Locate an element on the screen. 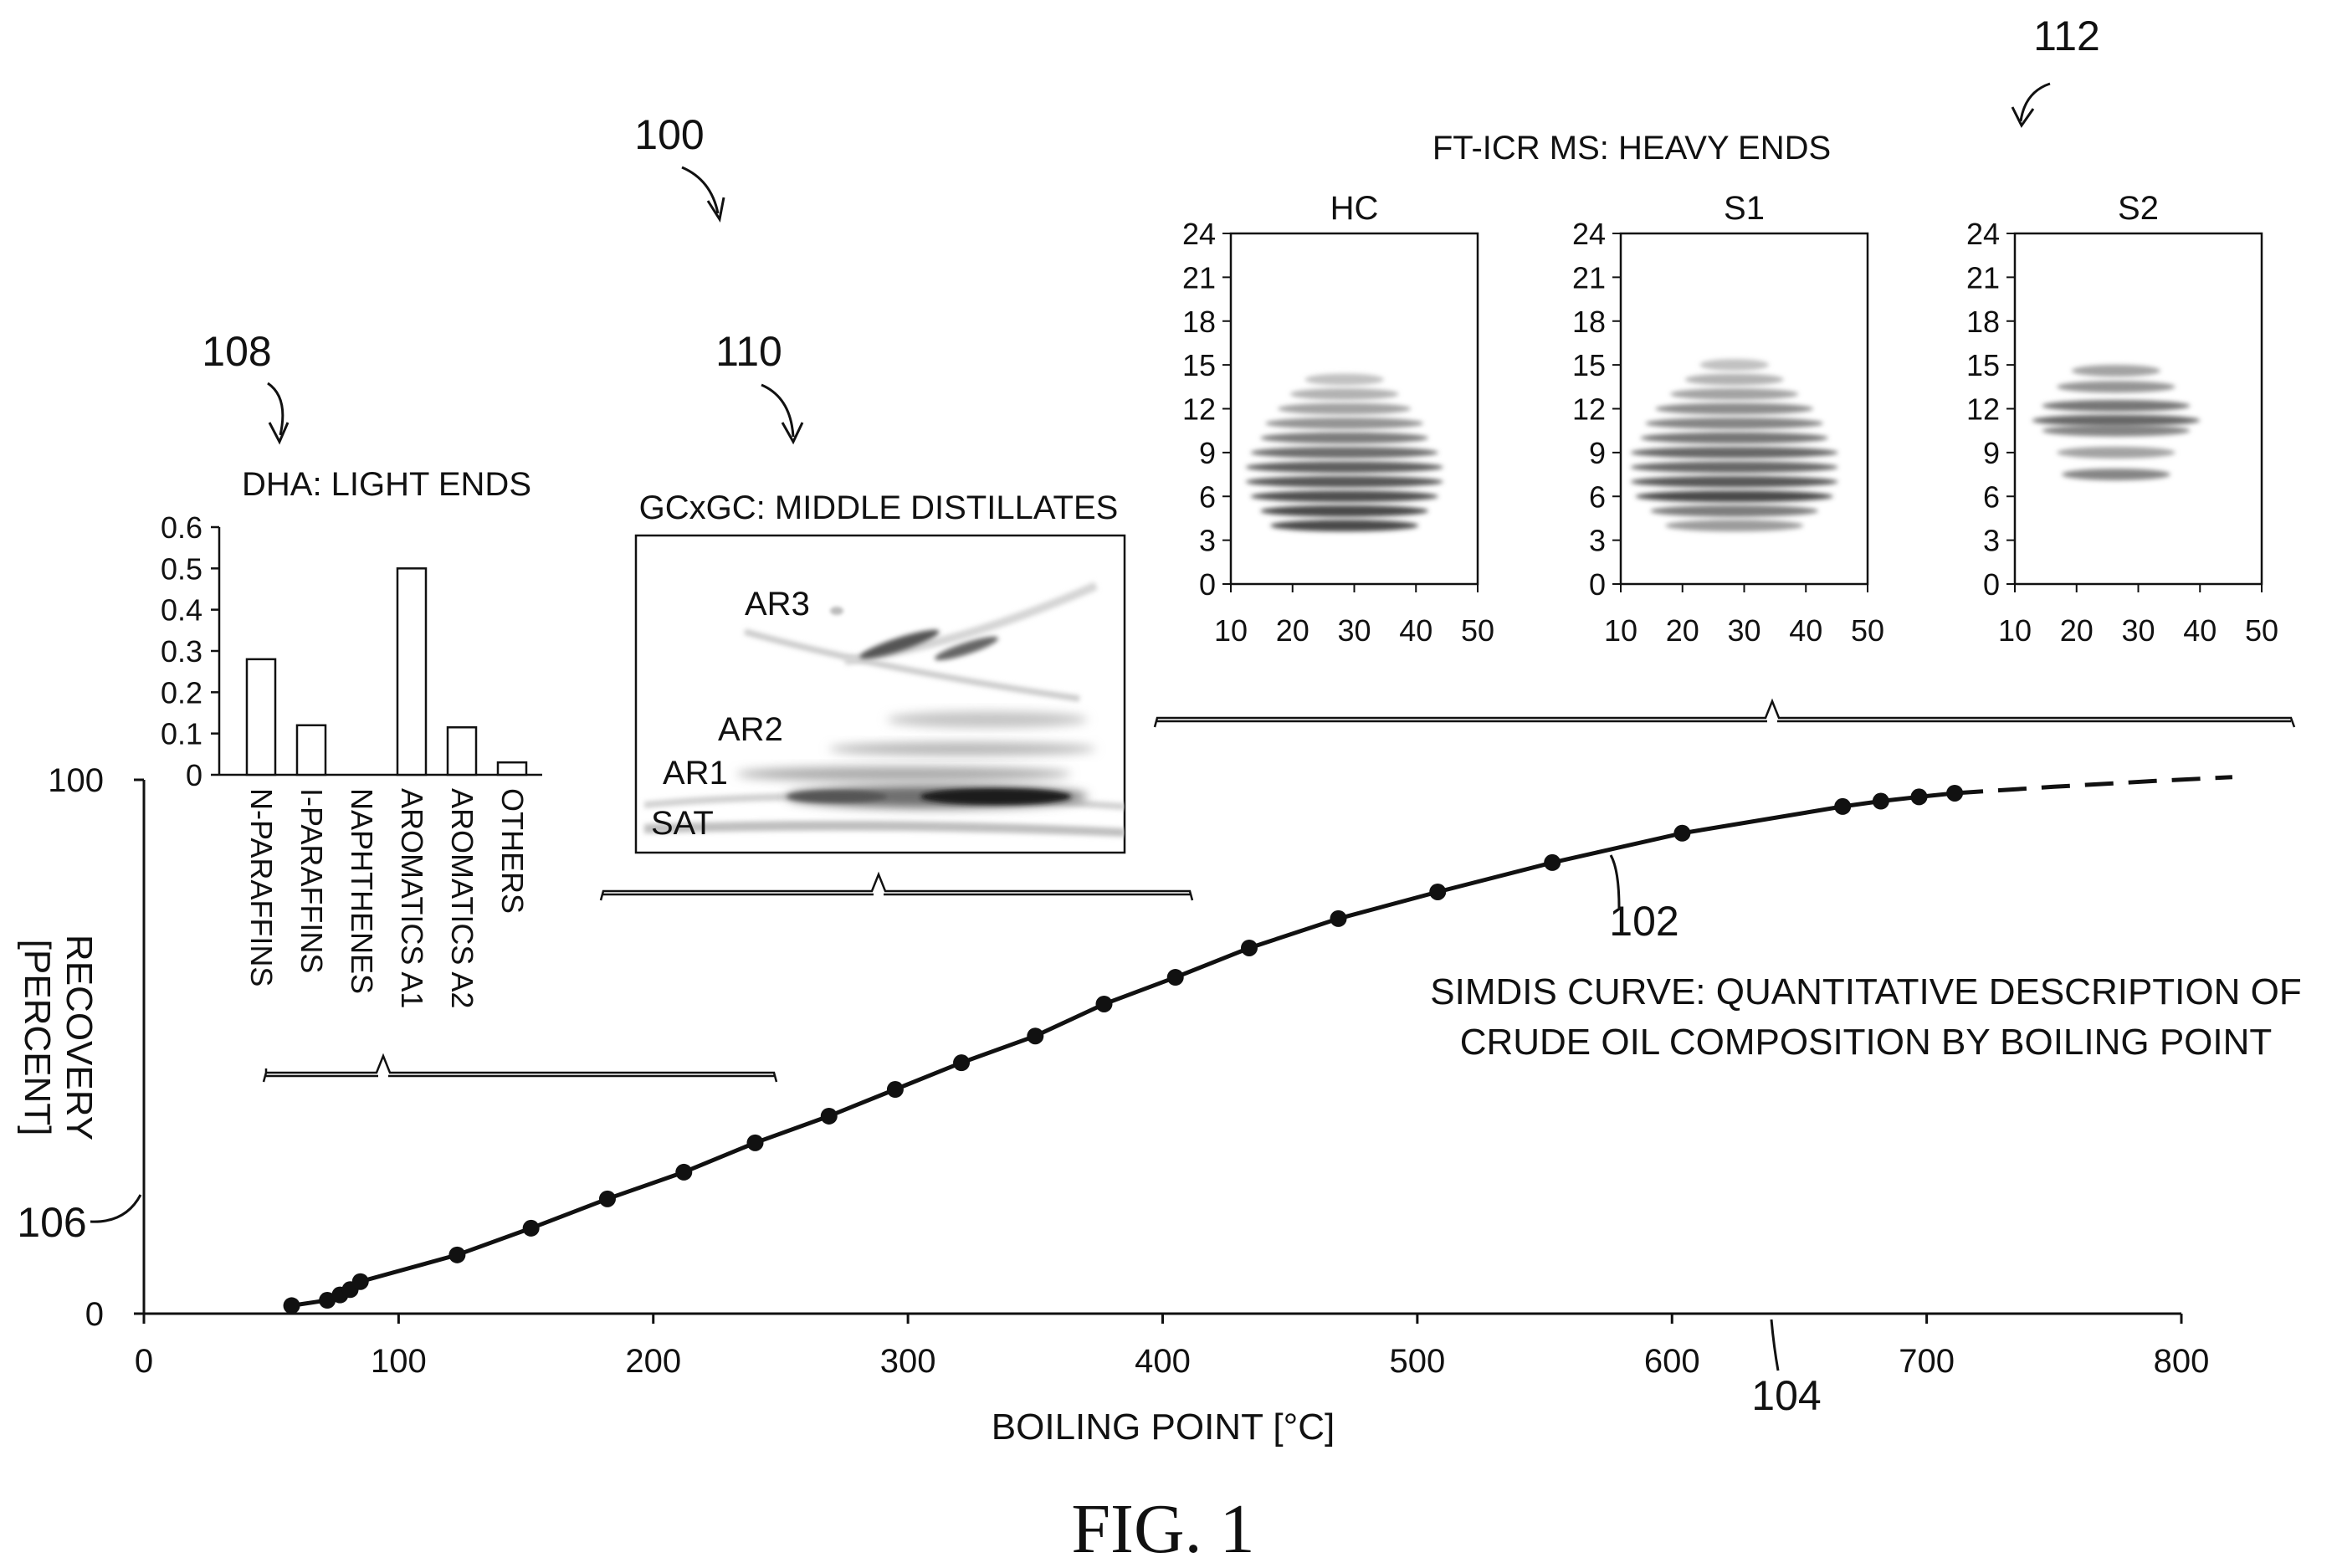  dha-y-ticks: 0 0.1 0.2 0.3 0.4 0.5 0.6 is located at coordinates (190, 651).